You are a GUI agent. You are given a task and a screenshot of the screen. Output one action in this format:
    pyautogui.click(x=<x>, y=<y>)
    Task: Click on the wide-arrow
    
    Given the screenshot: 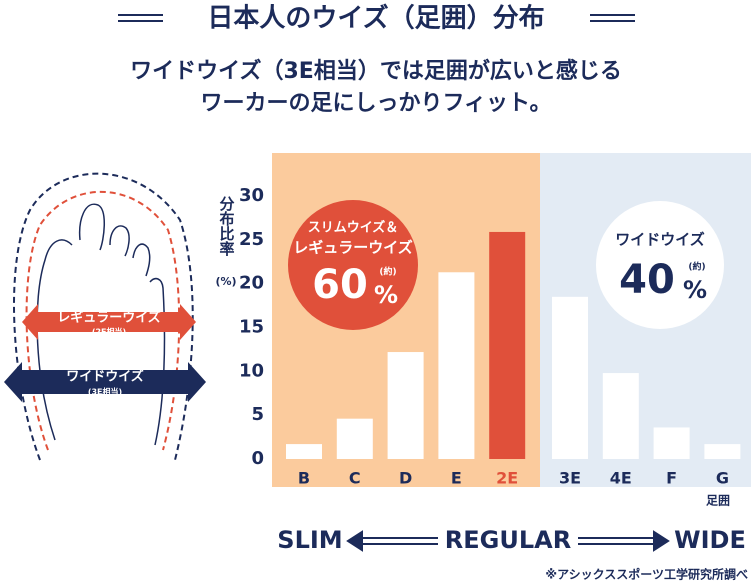 What is the action you would take?
    pyautogui.click(x=105, y=382)
    